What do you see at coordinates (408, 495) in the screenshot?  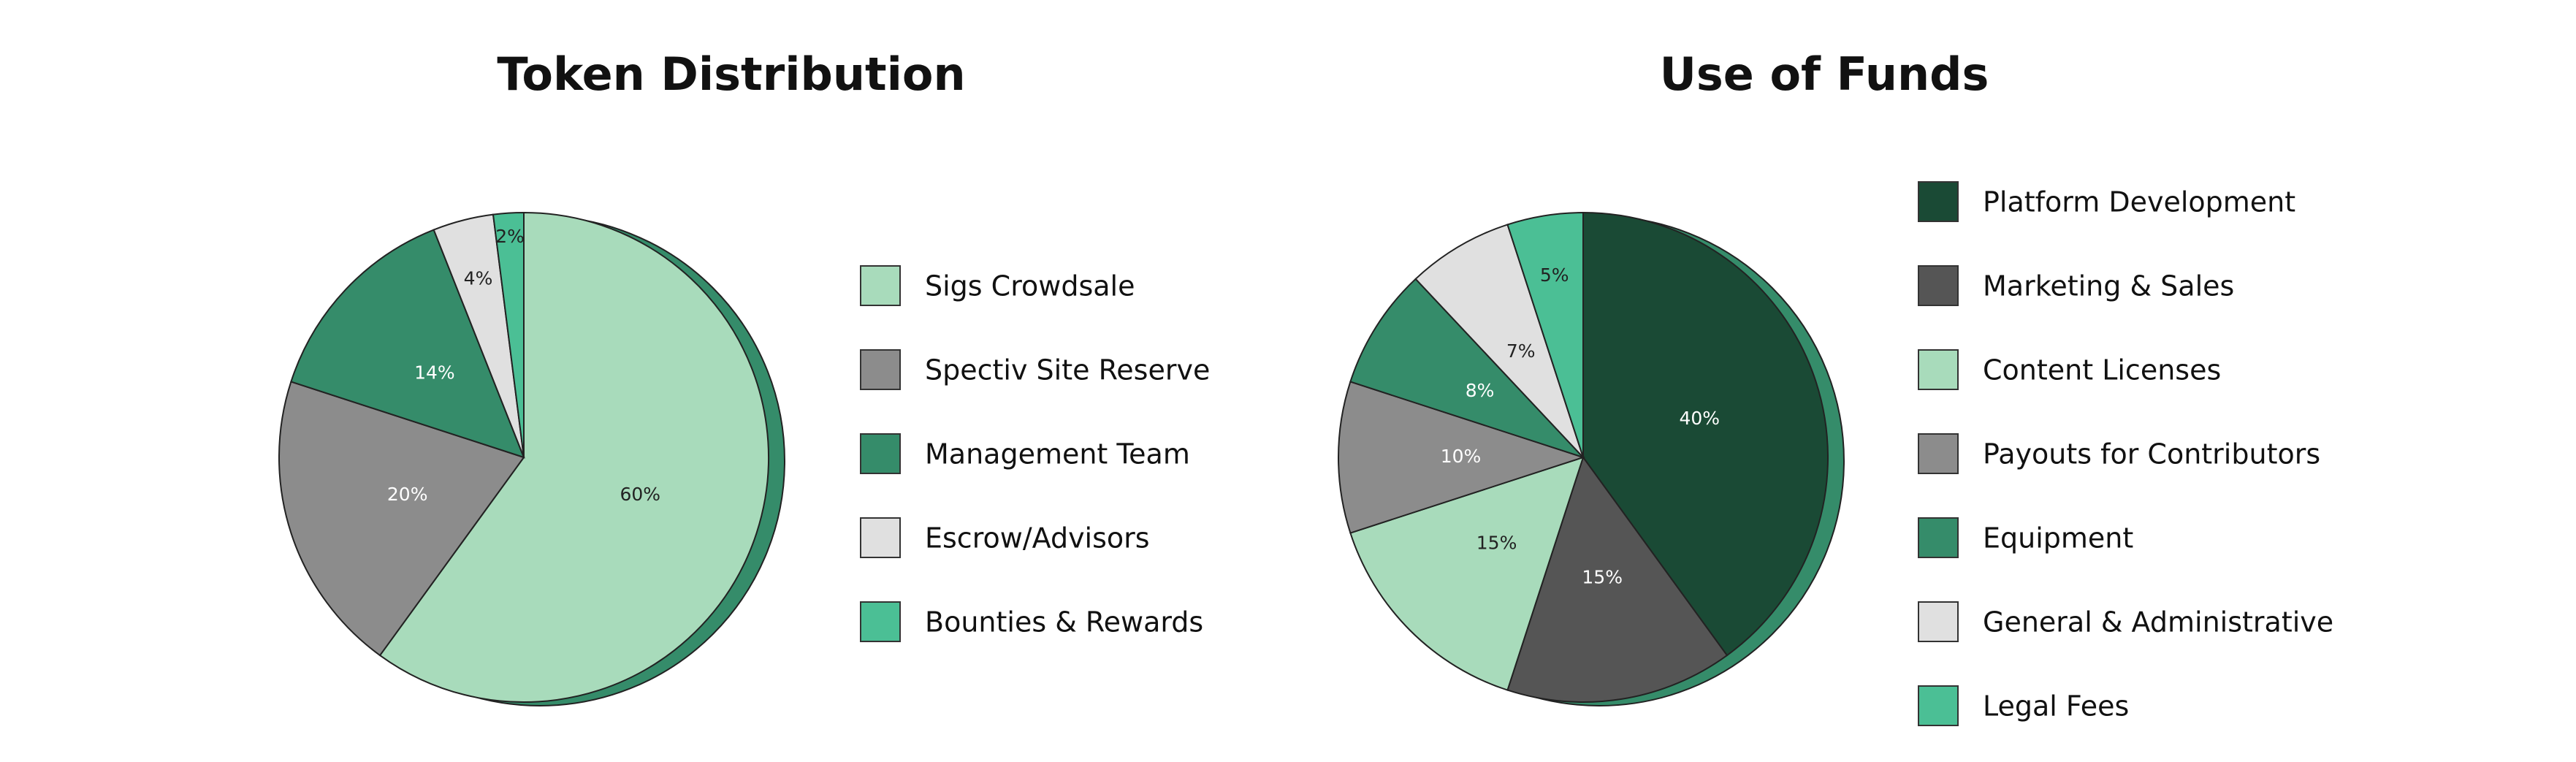 I see `slice-label: 20%` at bounding box center [408, 495].